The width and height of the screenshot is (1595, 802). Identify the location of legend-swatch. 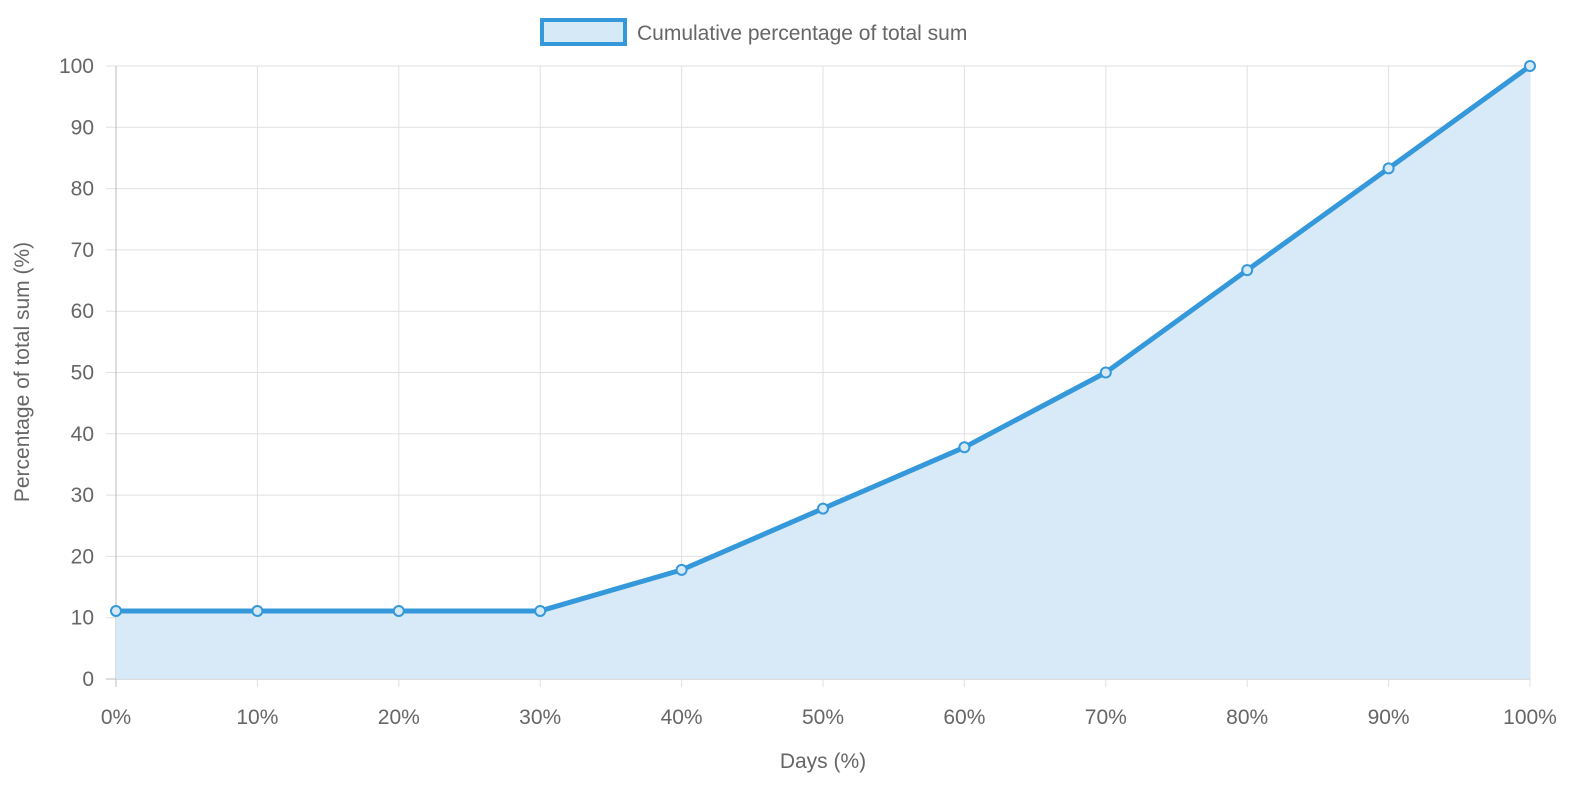
(583, 32).